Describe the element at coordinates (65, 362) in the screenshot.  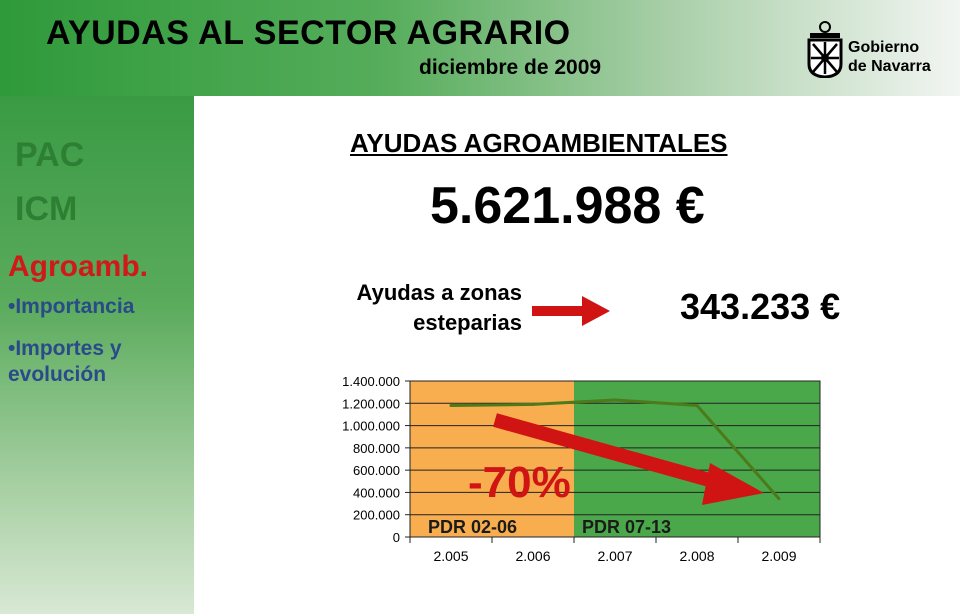
I see `sidebar-subitem-importes: •Importes y evolución` at that location.